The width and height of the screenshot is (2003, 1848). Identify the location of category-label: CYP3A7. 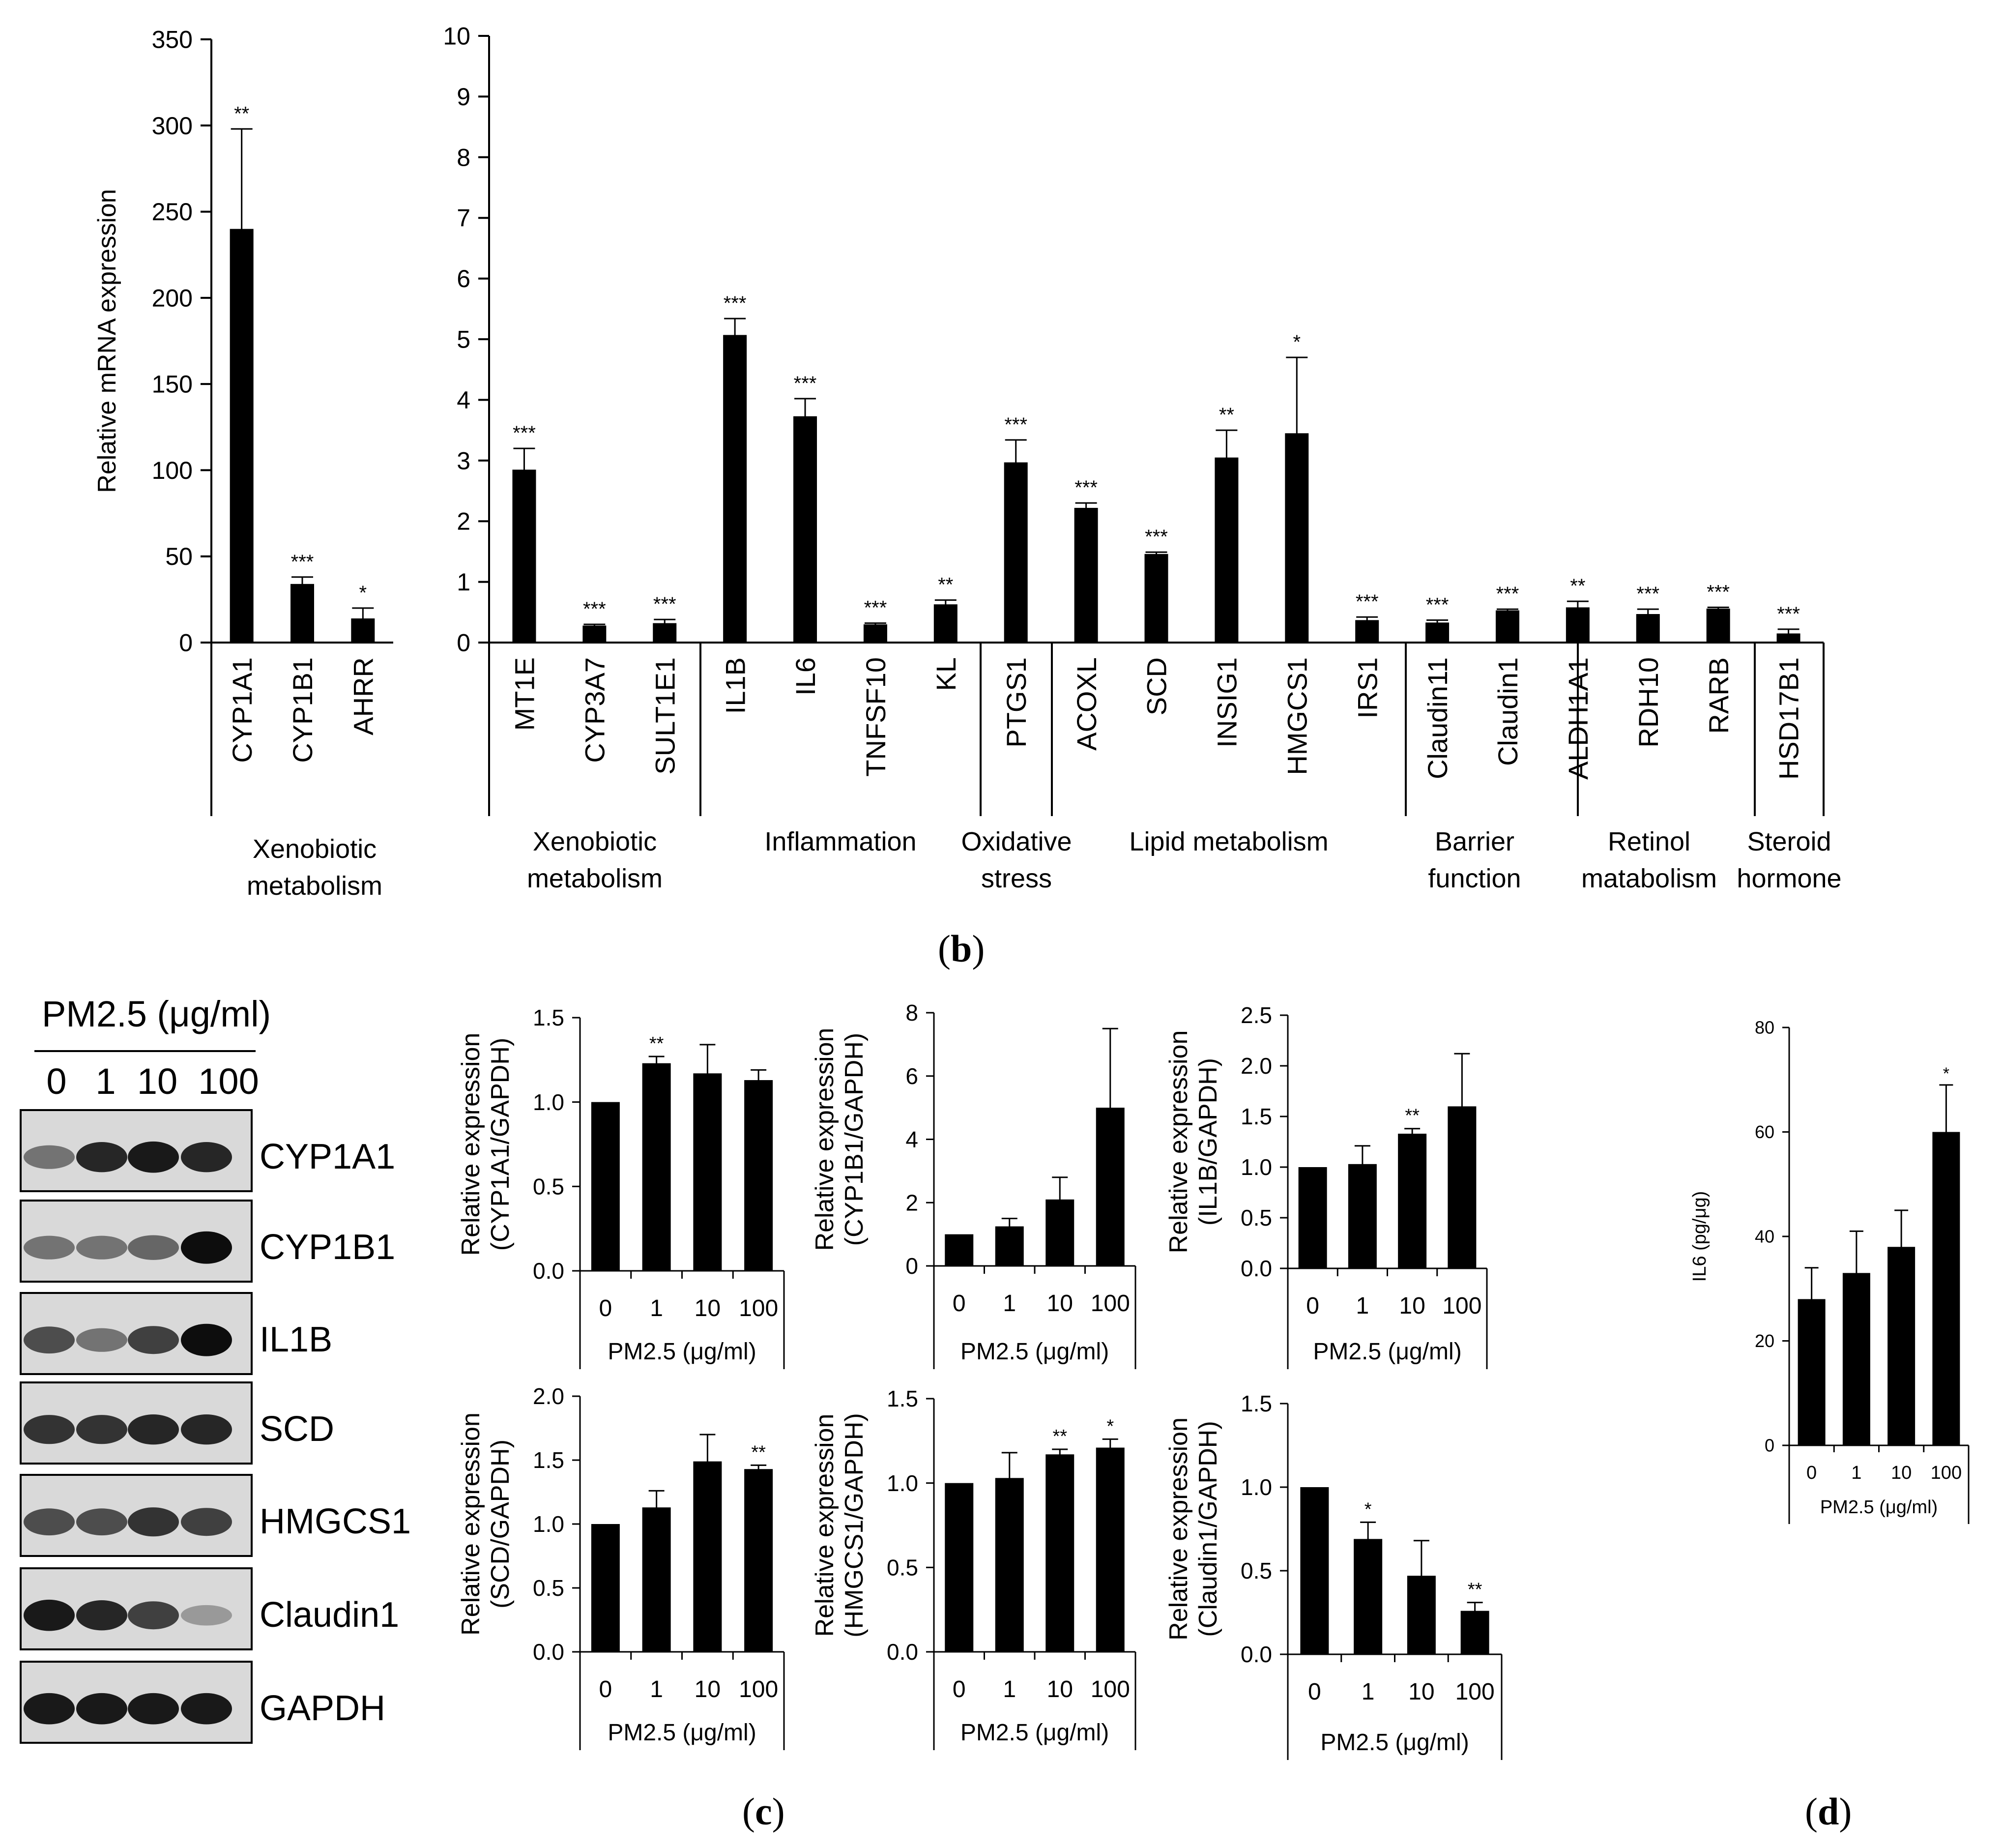
(595, 710).